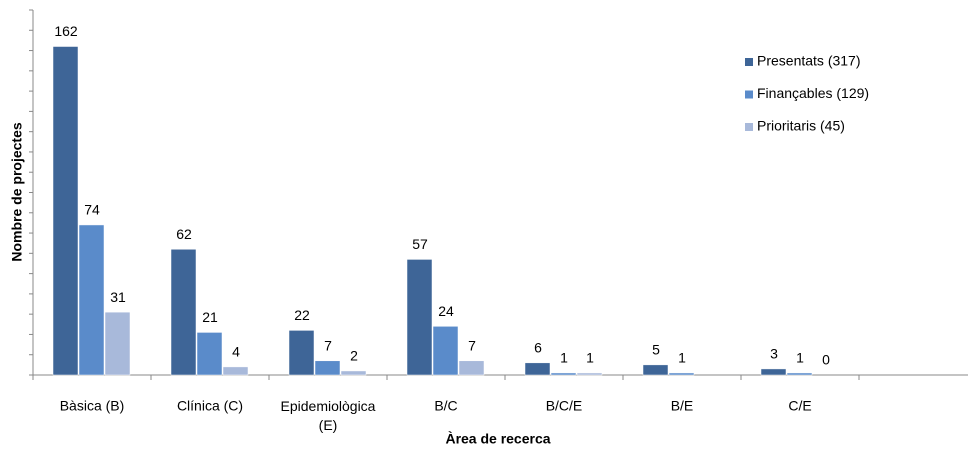  I want to click on value-label: 62, so click(184, 234).